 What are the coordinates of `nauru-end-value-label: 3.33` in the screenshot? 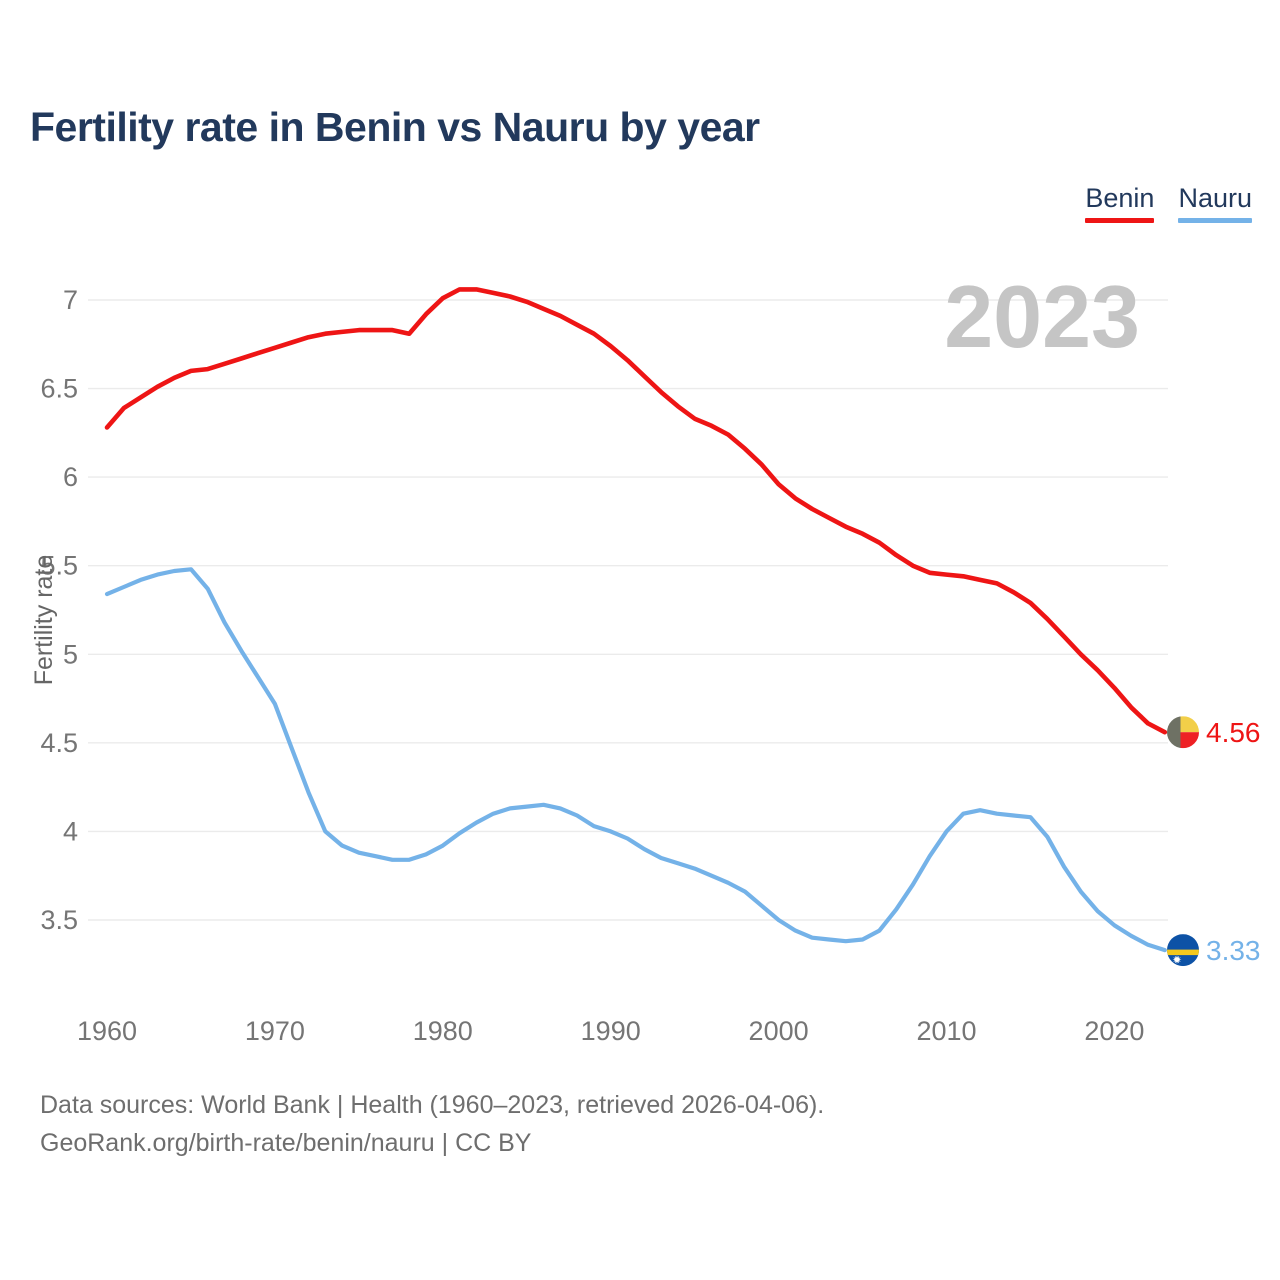 It's located at (1233, 950).